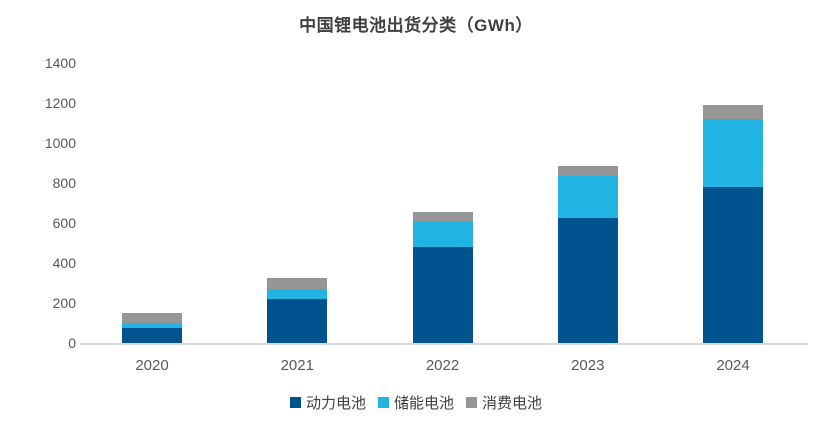 Image resolution: width=832 pixels, height=432 pixels. Describe the element at coordinates (442, 234) in the screenshot. I see `bar-segment-储能电池-2022` at that location.